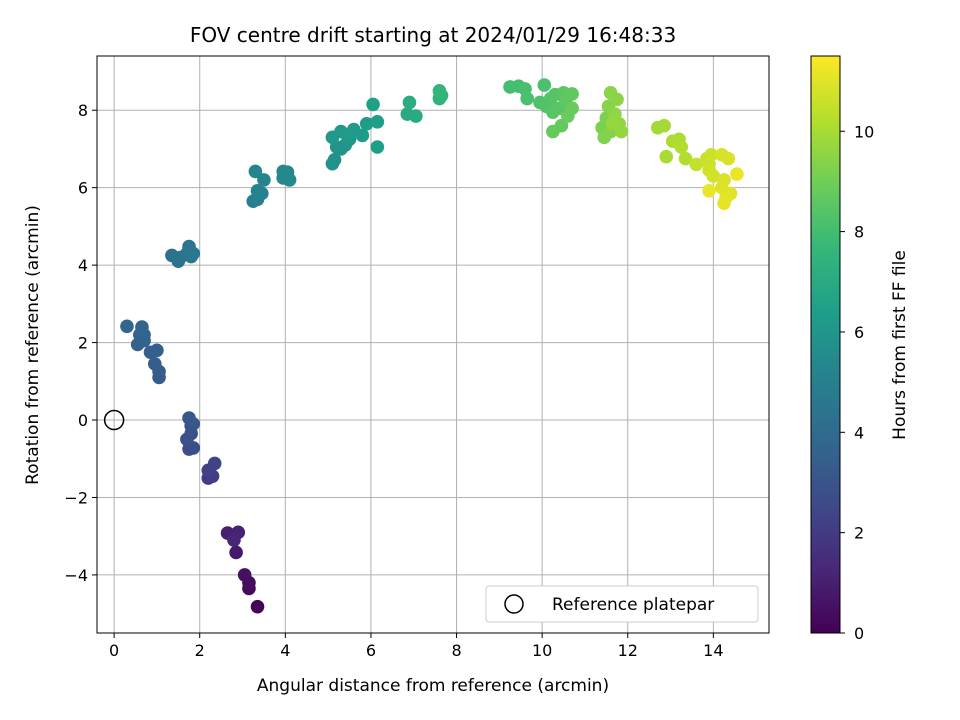  Describe the element at coordinates (371, 650) in the screenshot. I see `x-tick-label: 6` at that location.